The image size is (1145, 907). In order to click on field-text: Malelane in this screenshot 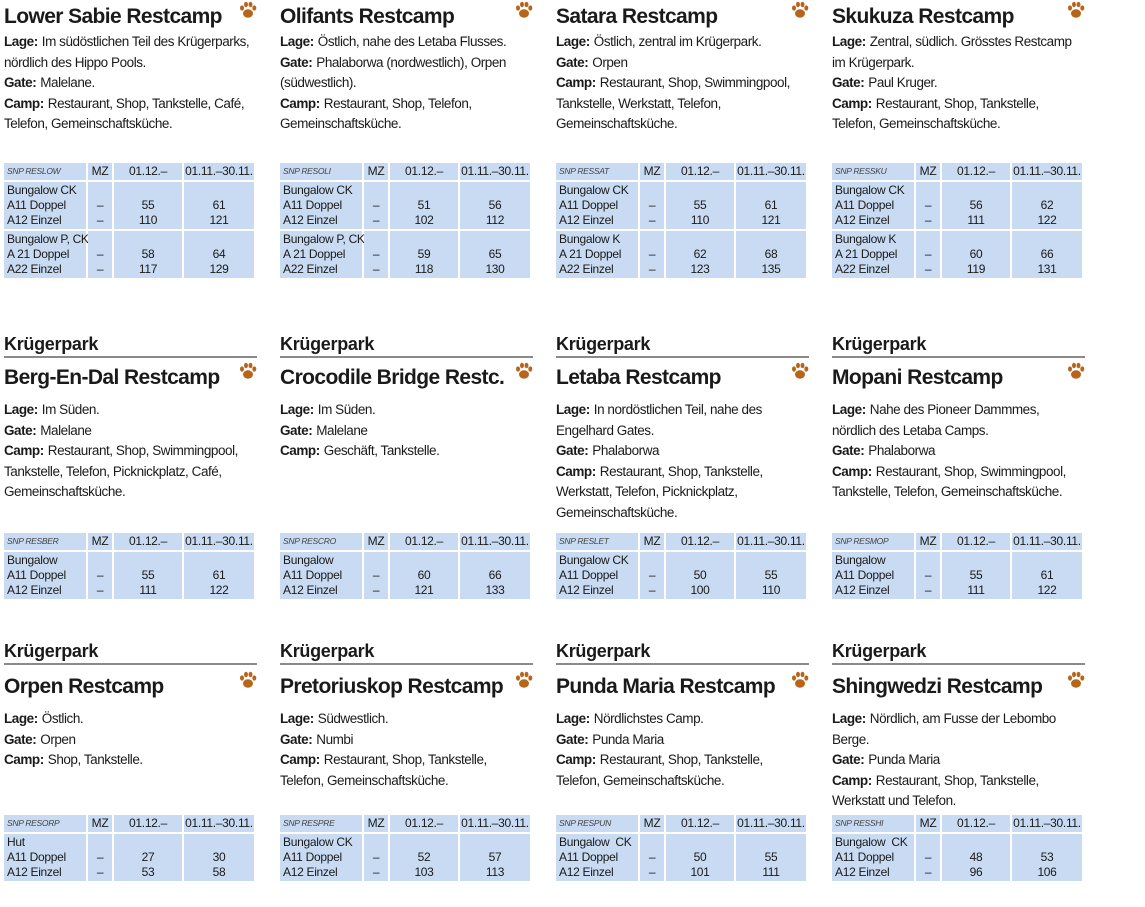, I will do `click(66, 430)`.